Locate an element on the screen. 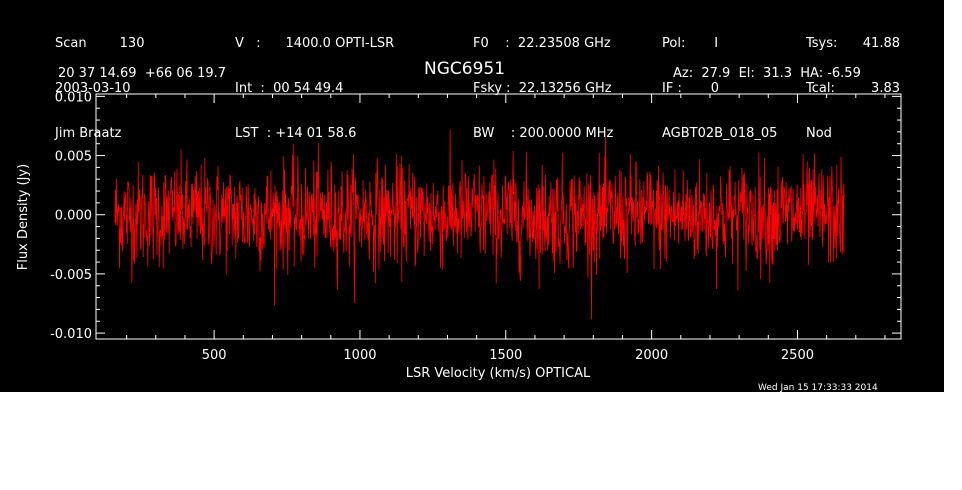  x-axis-label: LSR Velocity (km/s) OPTICAL is located at coordinates (498, 373).